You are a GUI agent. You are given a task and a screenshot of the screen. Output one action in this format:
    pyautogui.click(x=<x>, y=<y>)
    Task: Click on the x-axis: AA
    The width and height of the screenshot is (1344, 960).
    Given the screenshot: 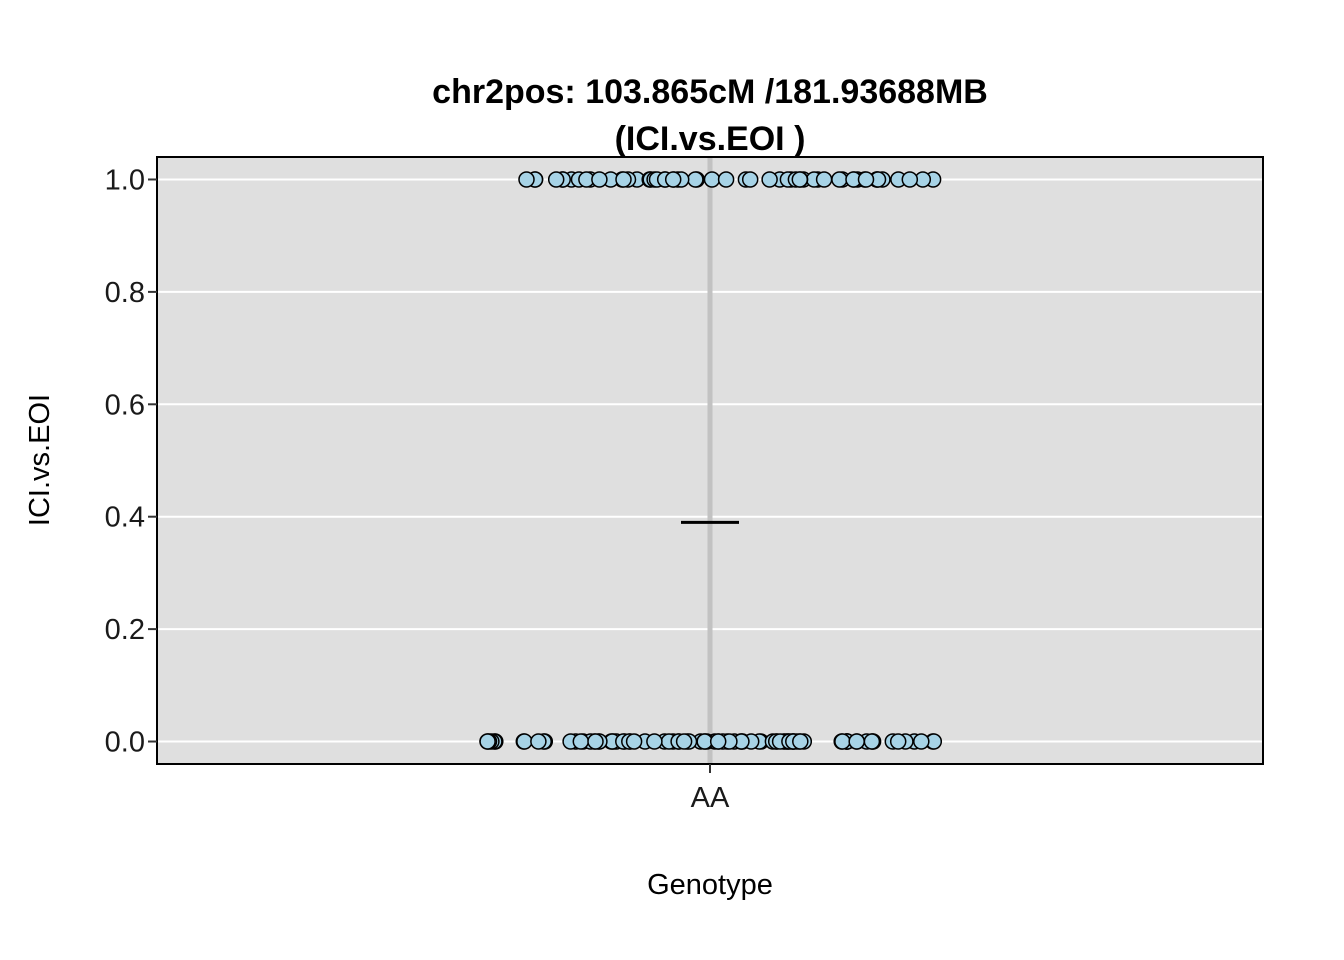 What is the action you would take?
    pyautogui.click(x=710, y=789)
    